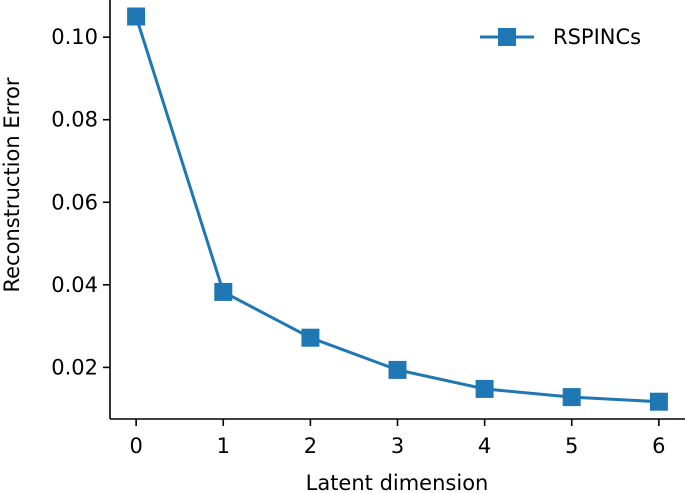 Image resolution: width=685 pixels, height=493 pixels. I want to click on y-tick-label: 0.06, so click(74, 202).